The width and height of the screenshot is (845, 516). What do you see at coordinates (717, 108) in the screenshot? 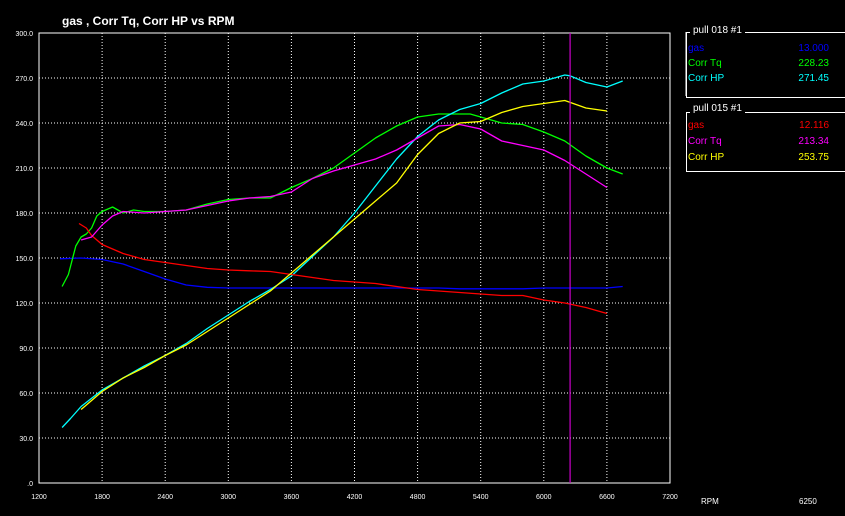
I see `legend-group-label: pull 015 #1` at bounding box center [717, 108].